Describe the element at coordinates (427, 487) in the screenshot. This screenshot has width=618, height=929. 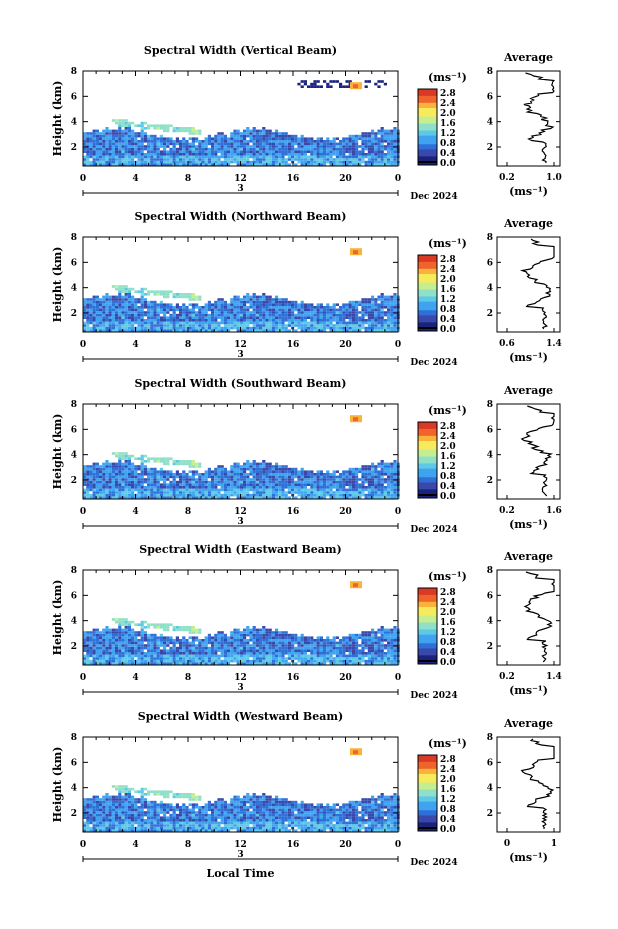
I see `colorbar-strip` at that location.